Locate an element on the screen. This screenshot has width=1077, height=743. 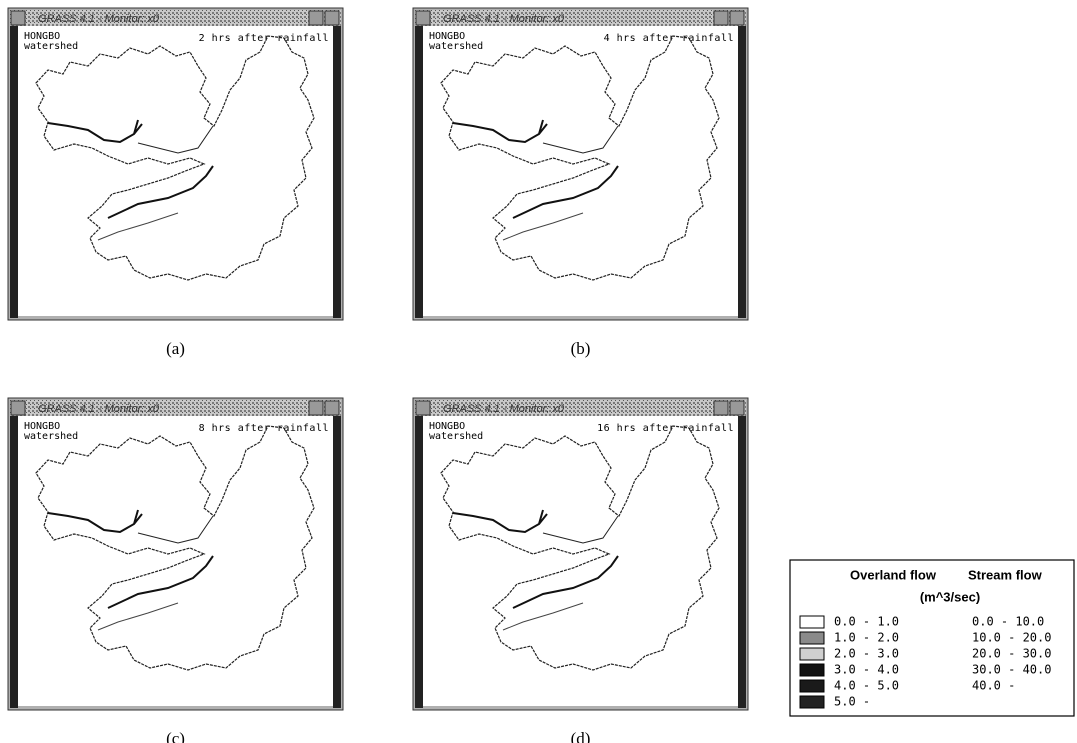
stream-range: 20.0 - 30.0 is located at coordinates (1011, 654).